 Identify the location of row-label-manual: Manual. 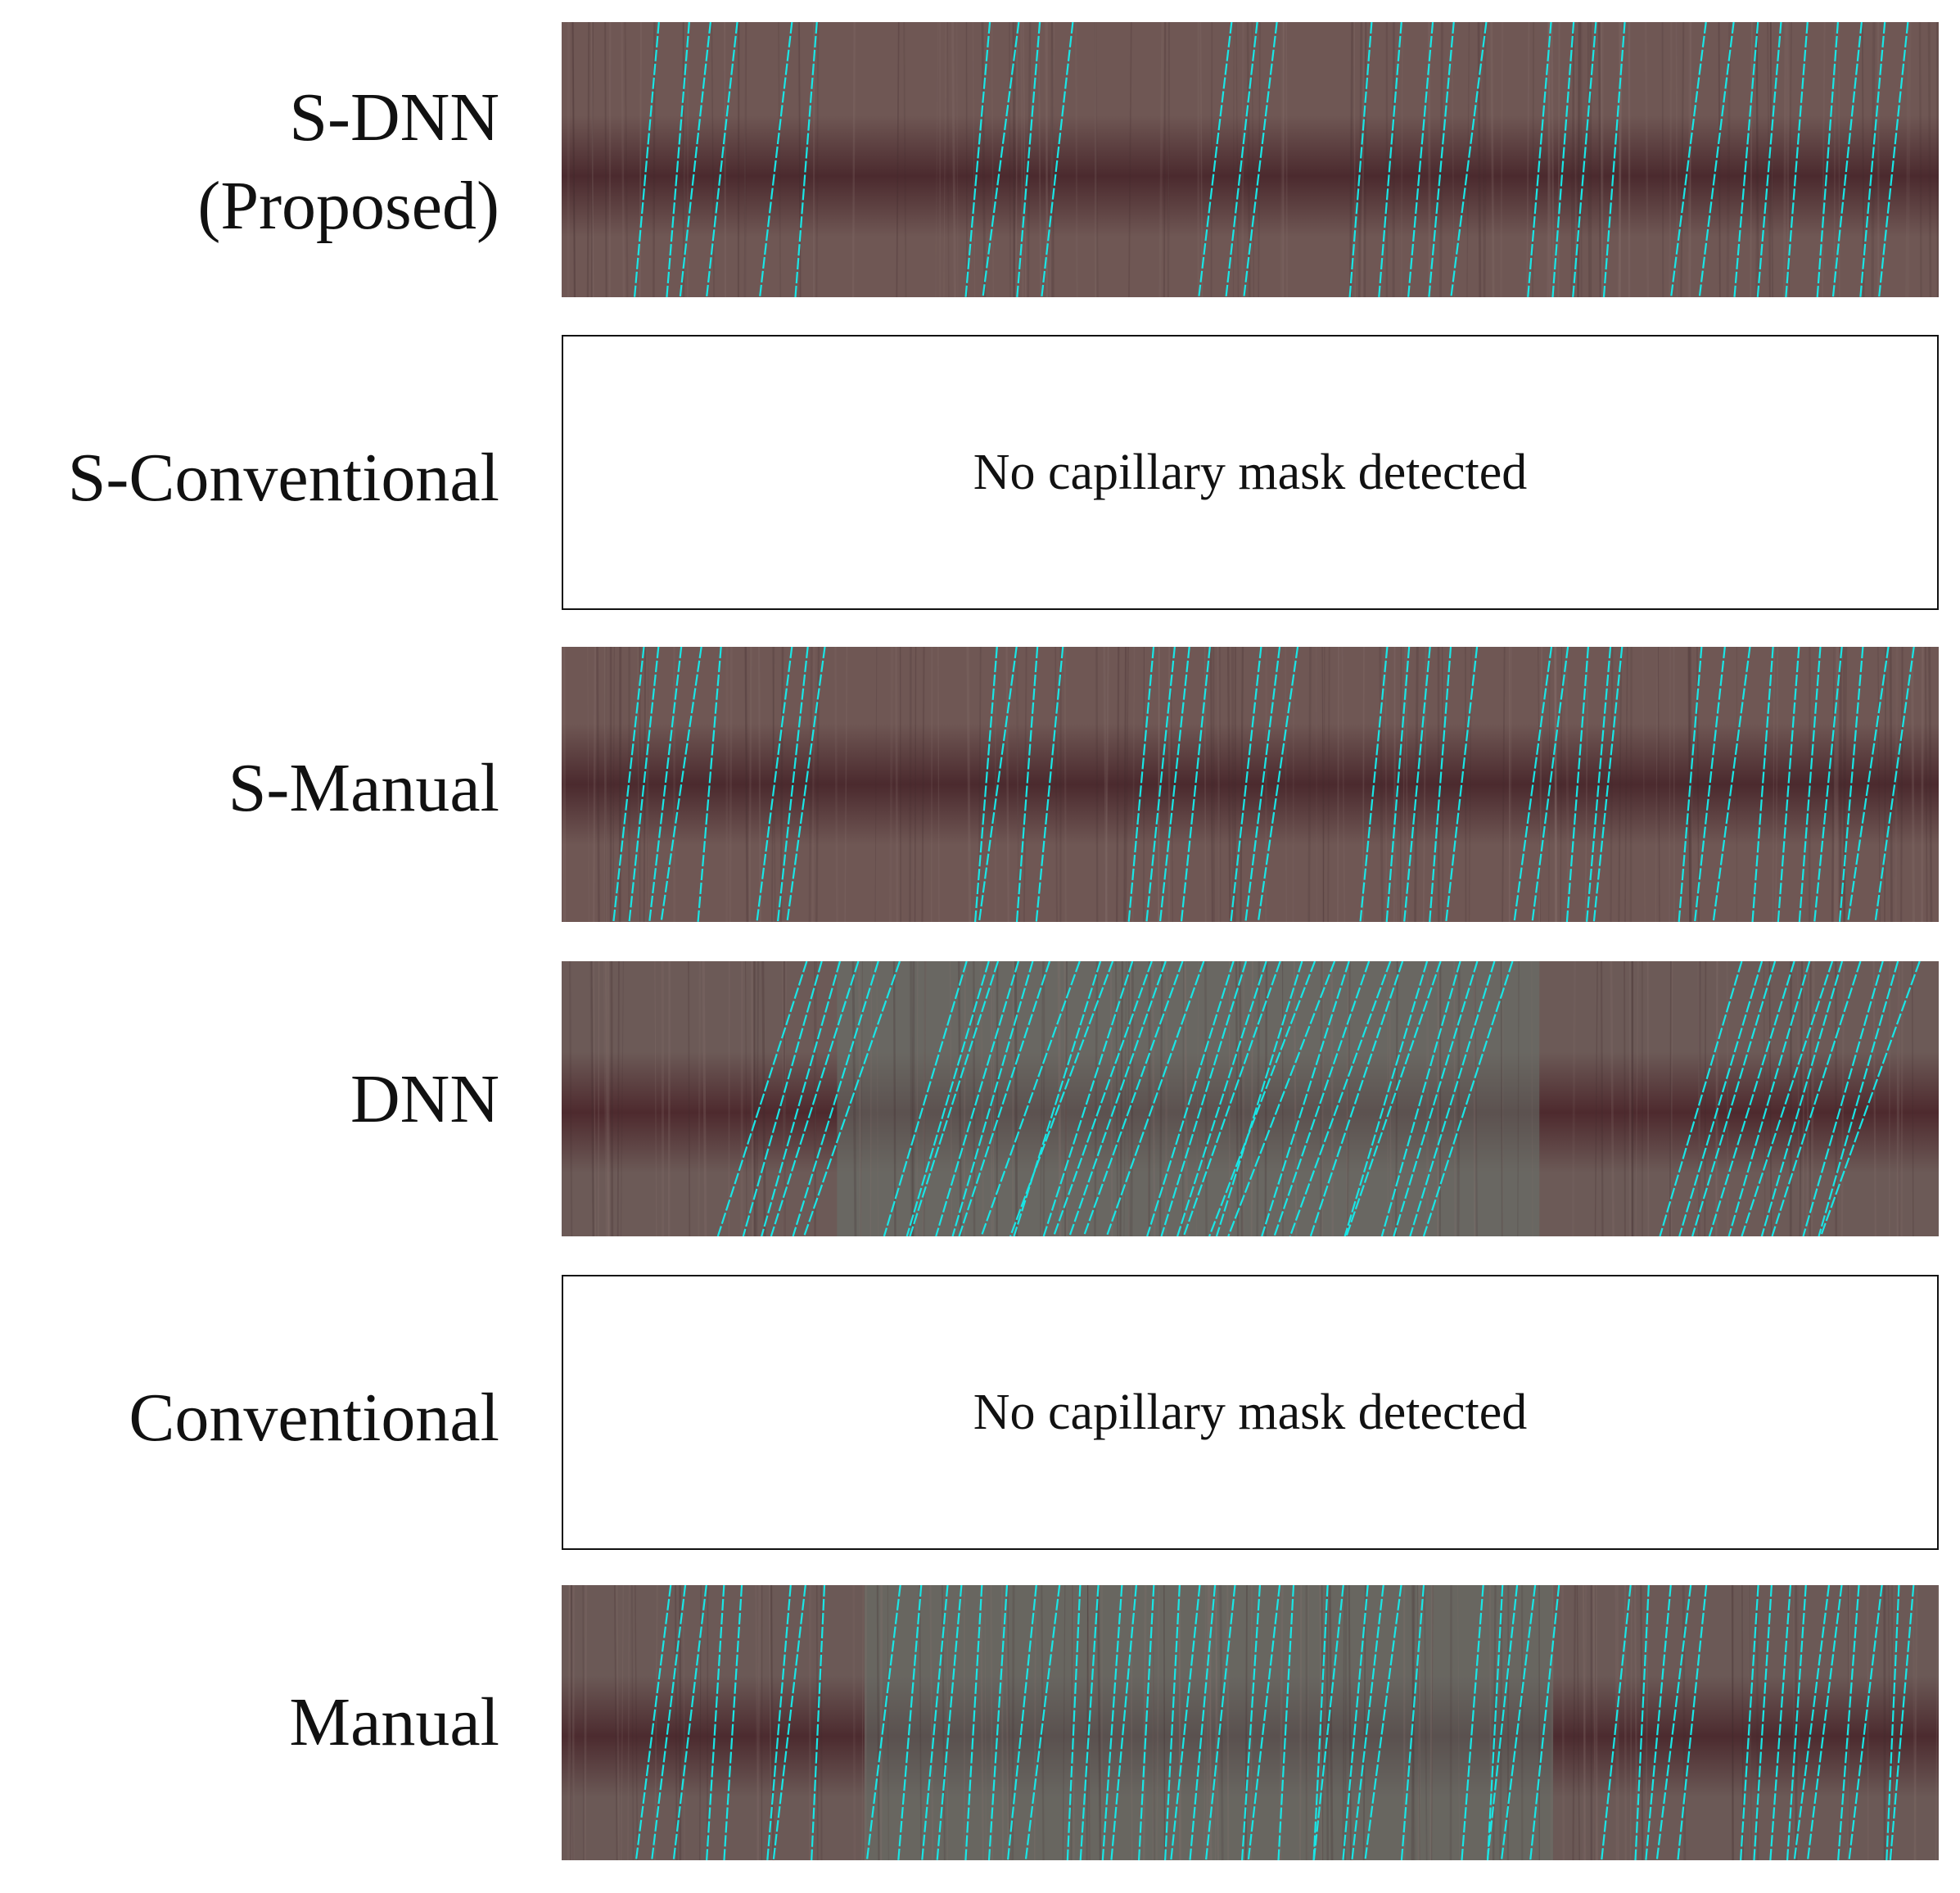
(250, 1722).